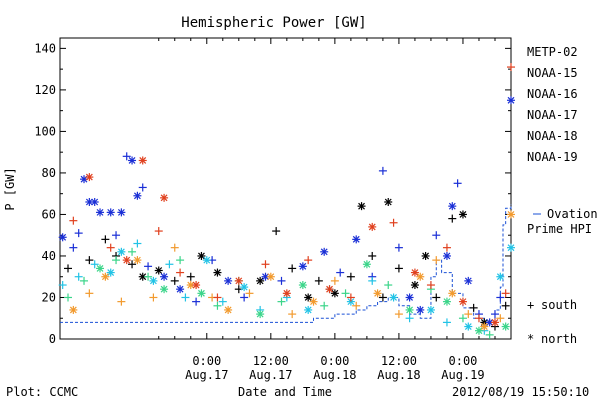  I want to click on y-tick-label: 60, so click(49, 214).